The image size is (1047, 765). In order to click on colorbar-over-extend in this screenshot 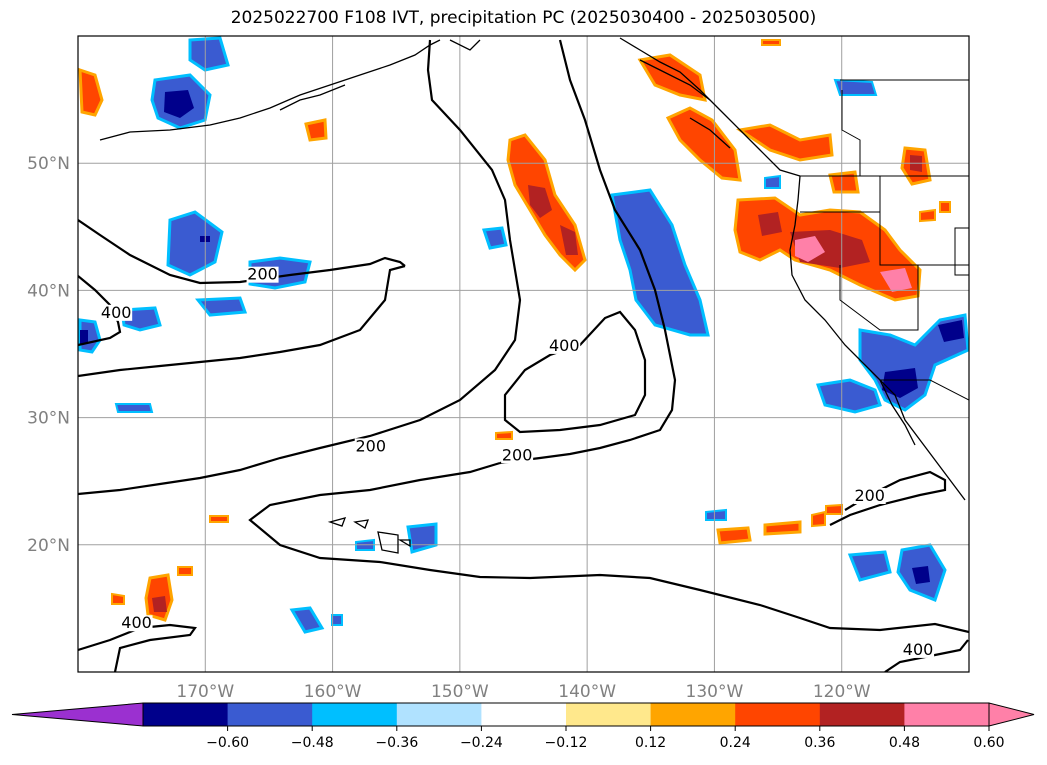, I will do `click(1011, 714)`.